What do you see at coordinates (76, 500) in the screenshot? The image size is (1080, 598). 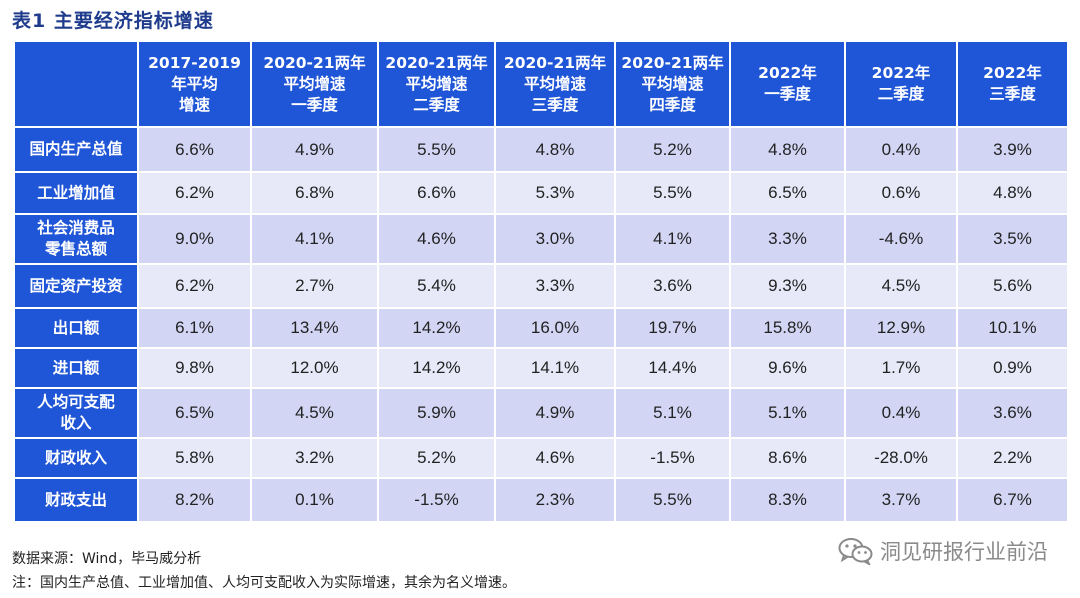 I see `row-label: 财政支出` at bounding box center [76, 500].